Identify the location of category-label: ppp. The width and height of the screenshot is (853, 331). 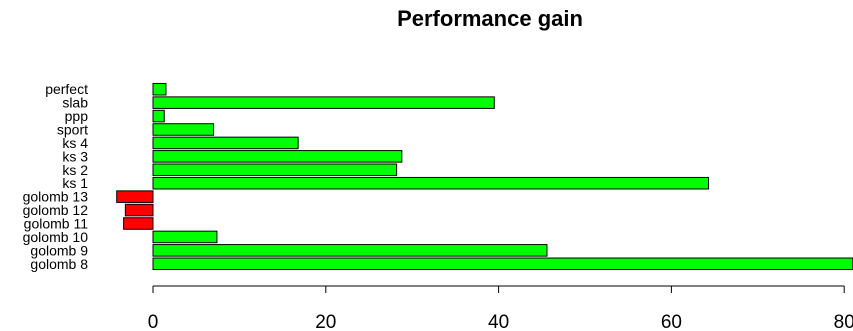
(77, 116).